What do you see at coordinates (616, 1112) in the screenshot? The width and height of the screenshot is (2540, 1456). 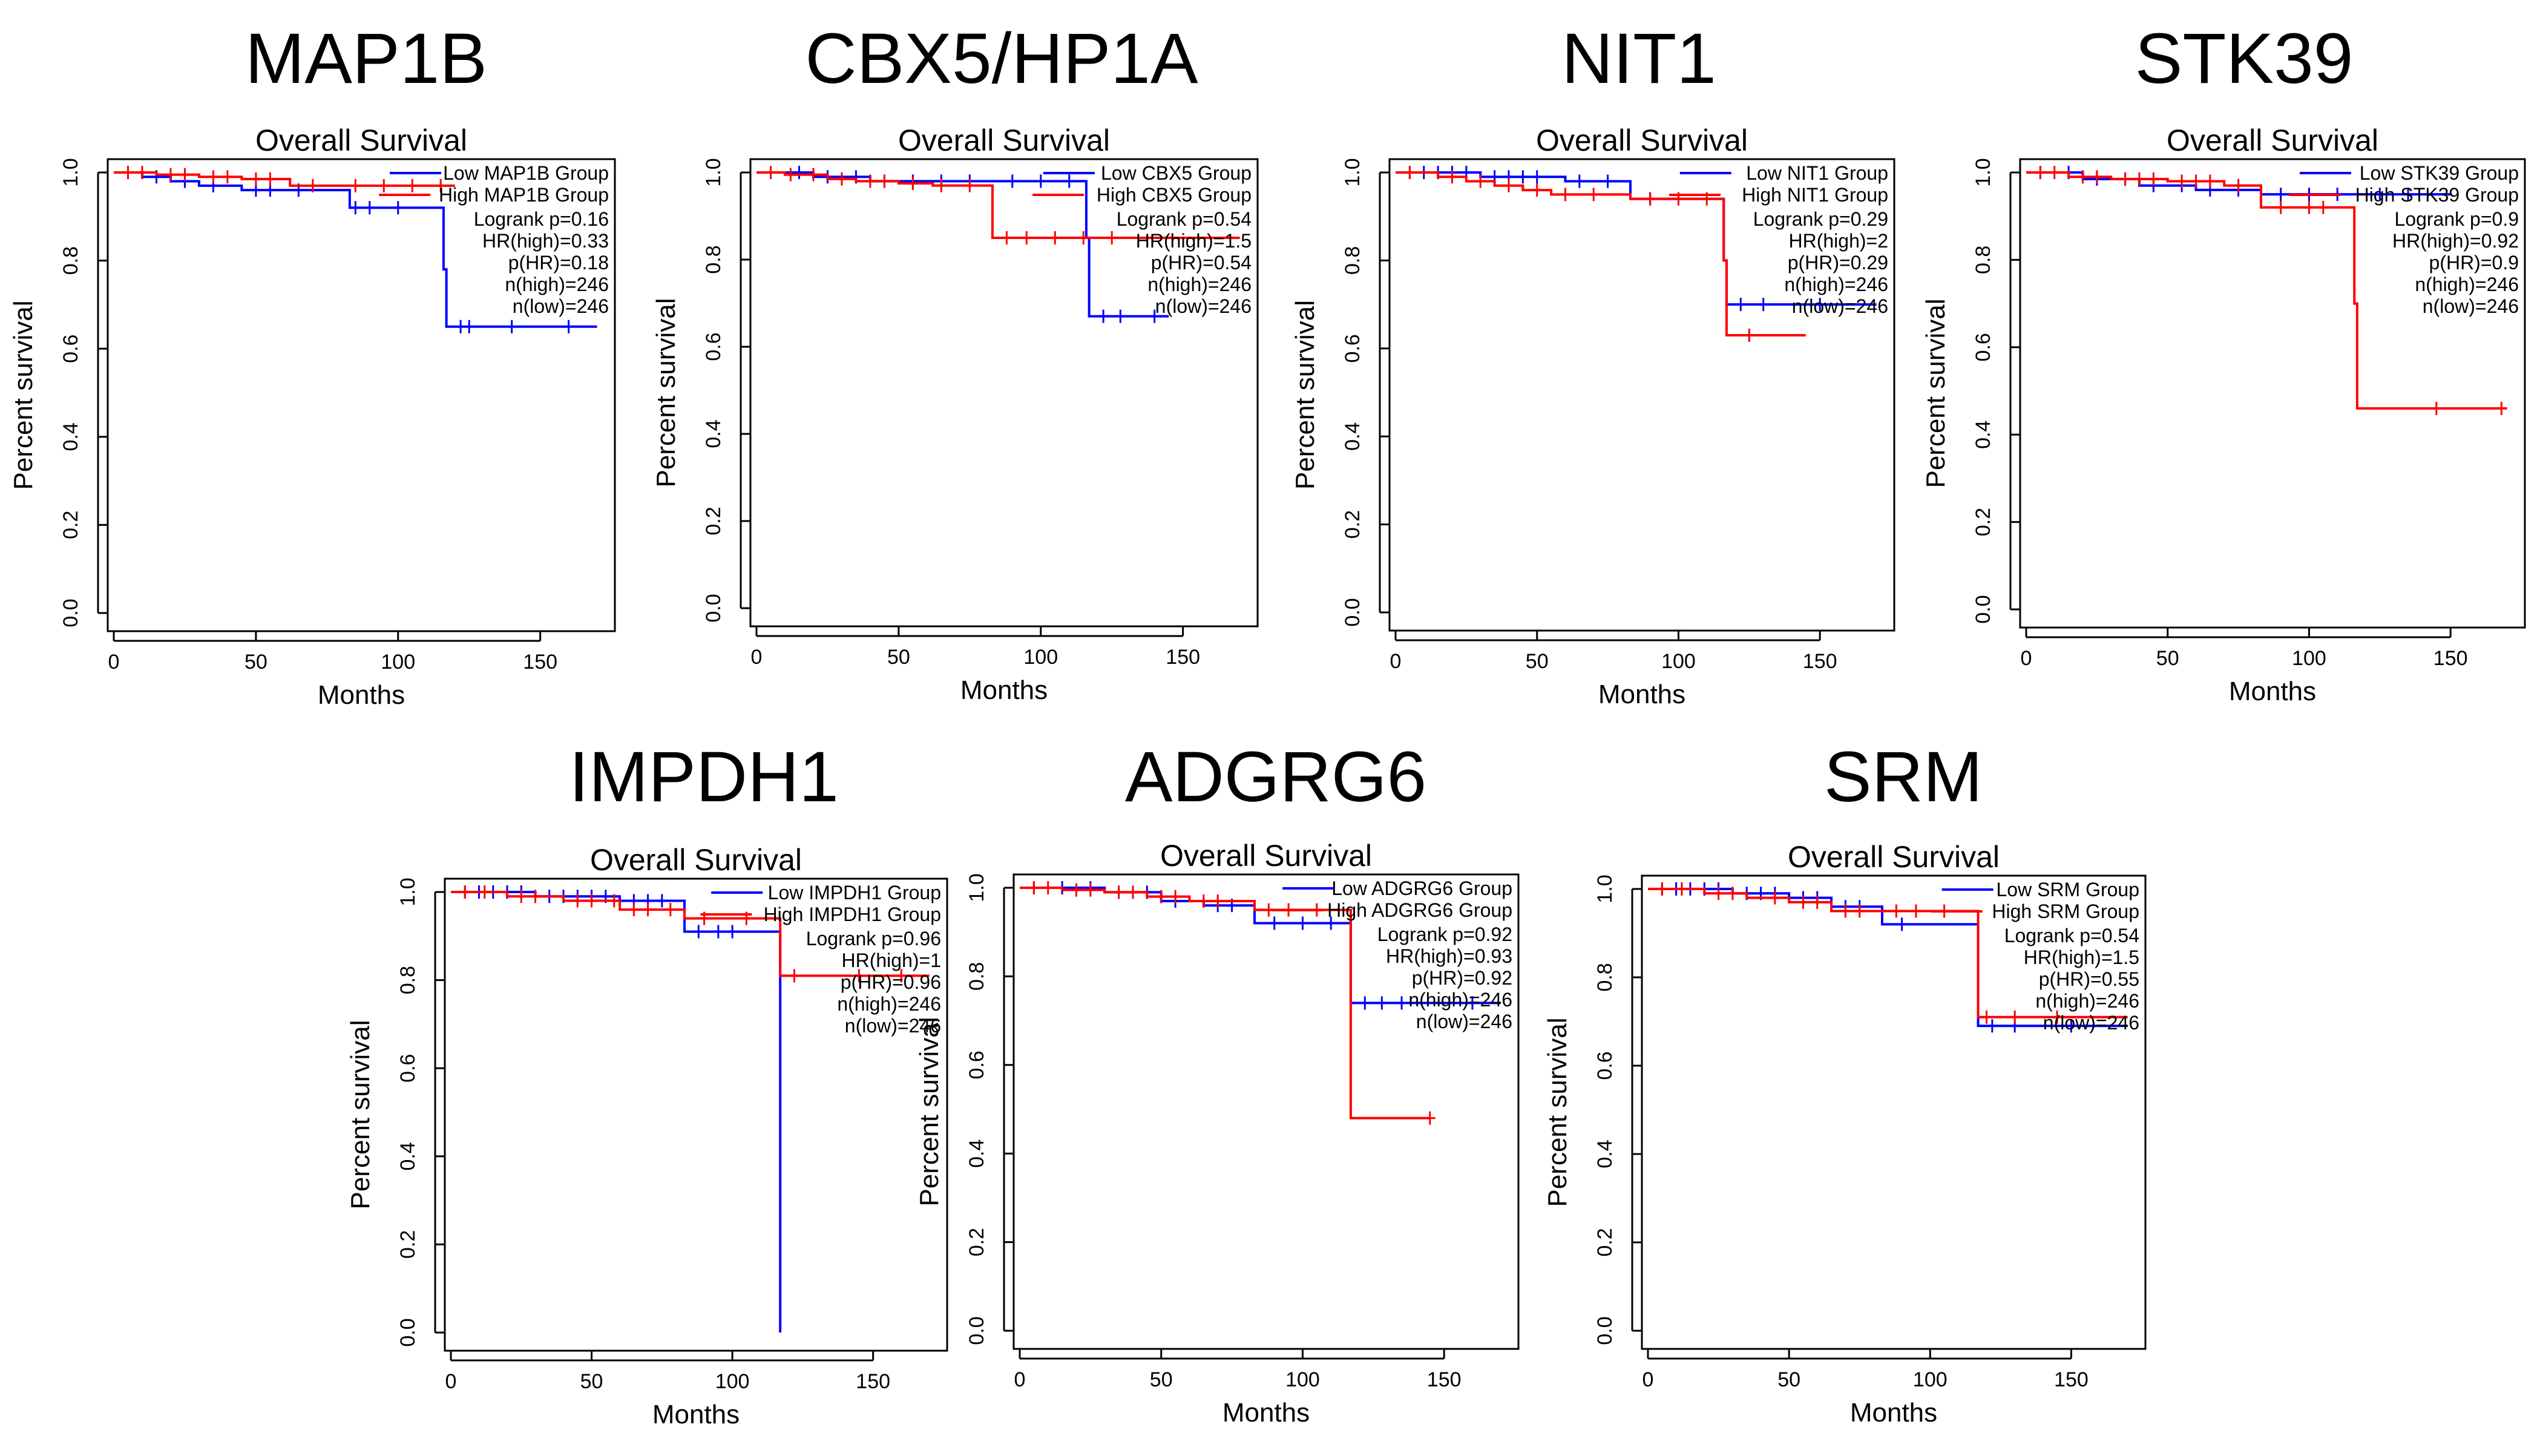 I see `low-group-curve` at bounding box center [616, 1112].